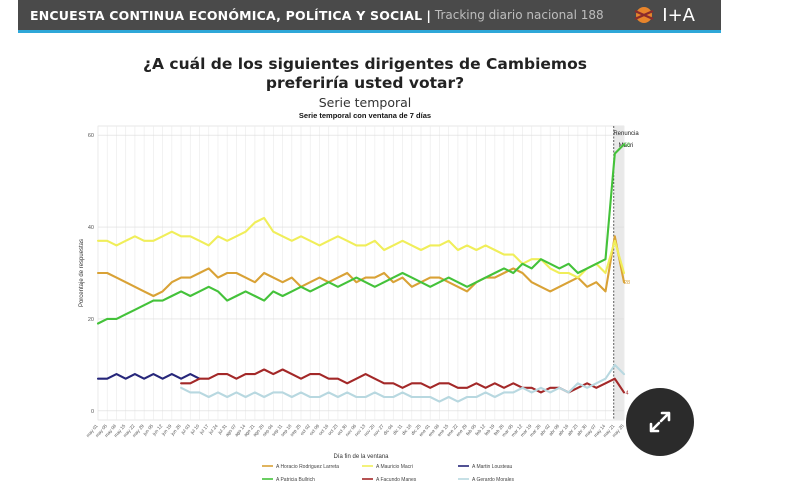  Describe the element at coordinates (82, 273) in the screenshot. I see `y-axis-label: Porcentaje de respuestas` at that location.